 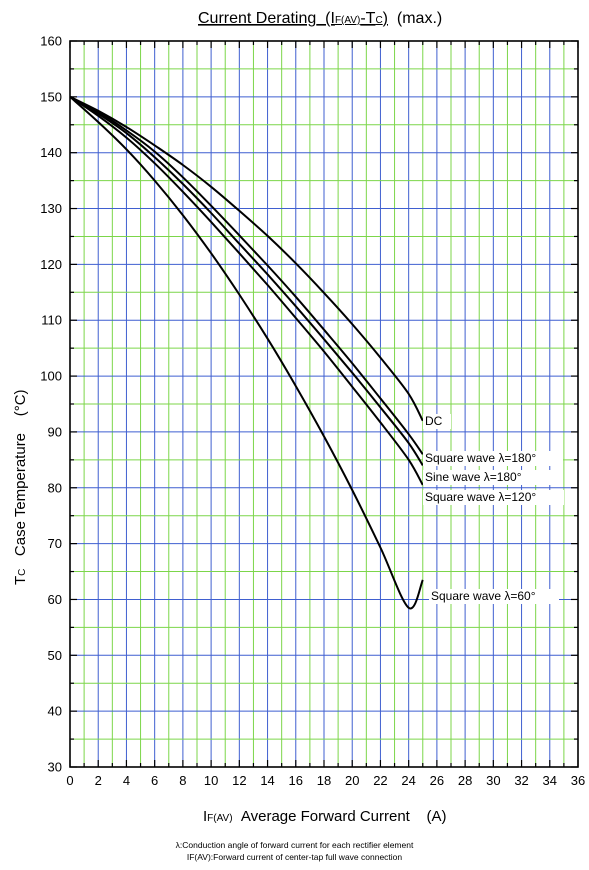 What do you see at coordinates (55, 711) in the screenshot?
I see `y-tick-label: 40` at bounding box center [55, 711].